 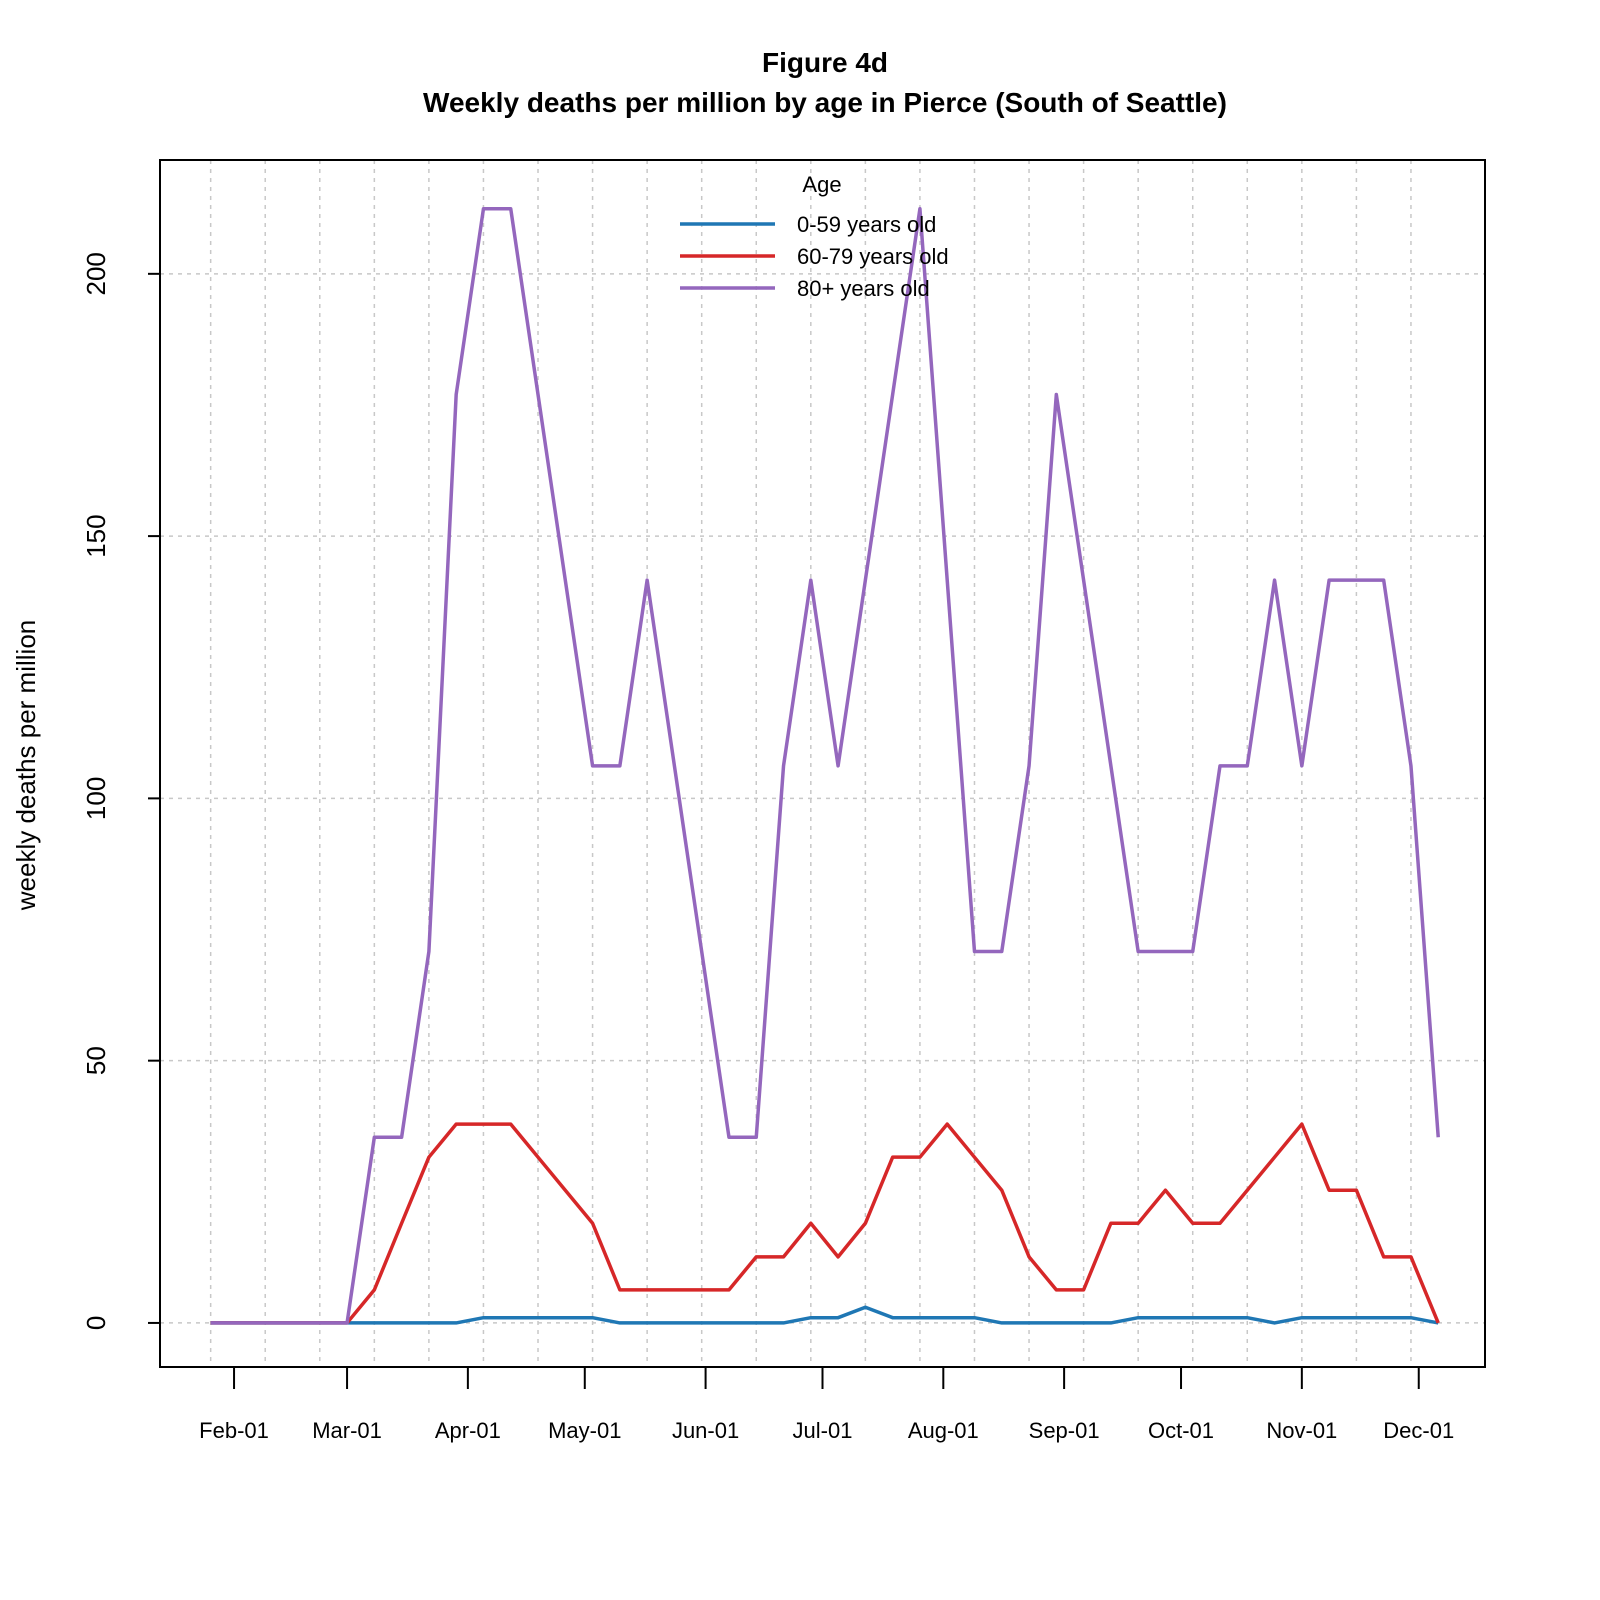 I want to click on y-tick-label: 0, so click(x=96, y=1323).